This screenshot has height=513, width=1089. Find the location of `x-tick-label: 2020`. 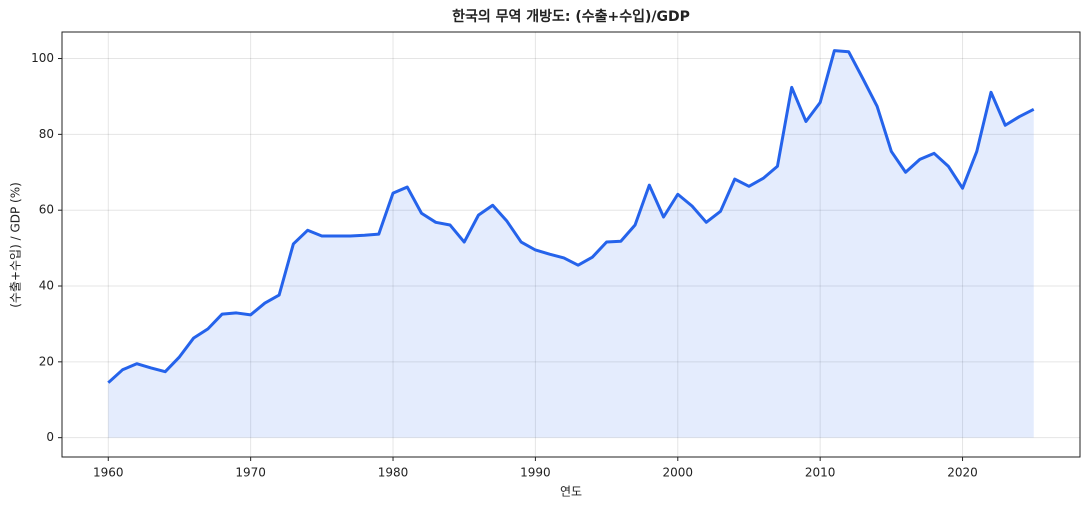

x-tick-label: 2020 is located at coordinates (962, 473).